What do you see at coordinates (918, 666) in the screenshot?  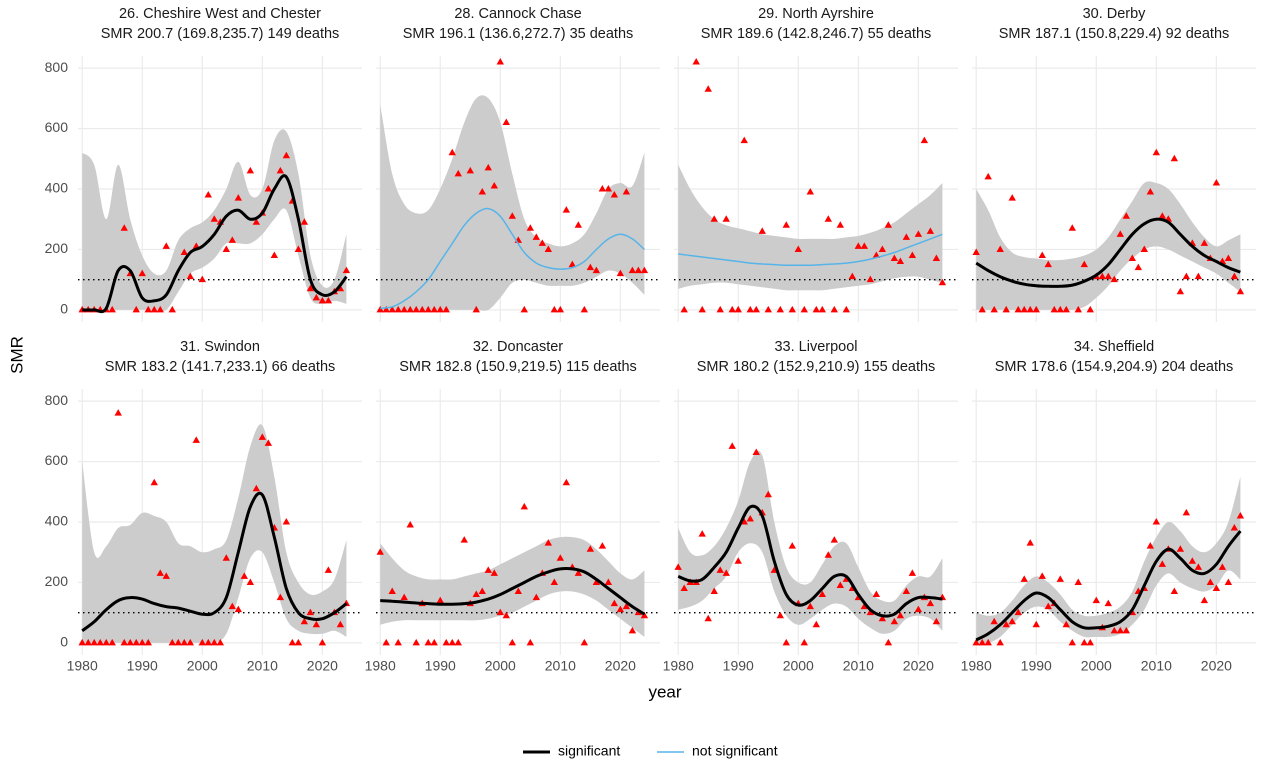 I see `x-tick-label: 2020` at bounding box center [918, 666].